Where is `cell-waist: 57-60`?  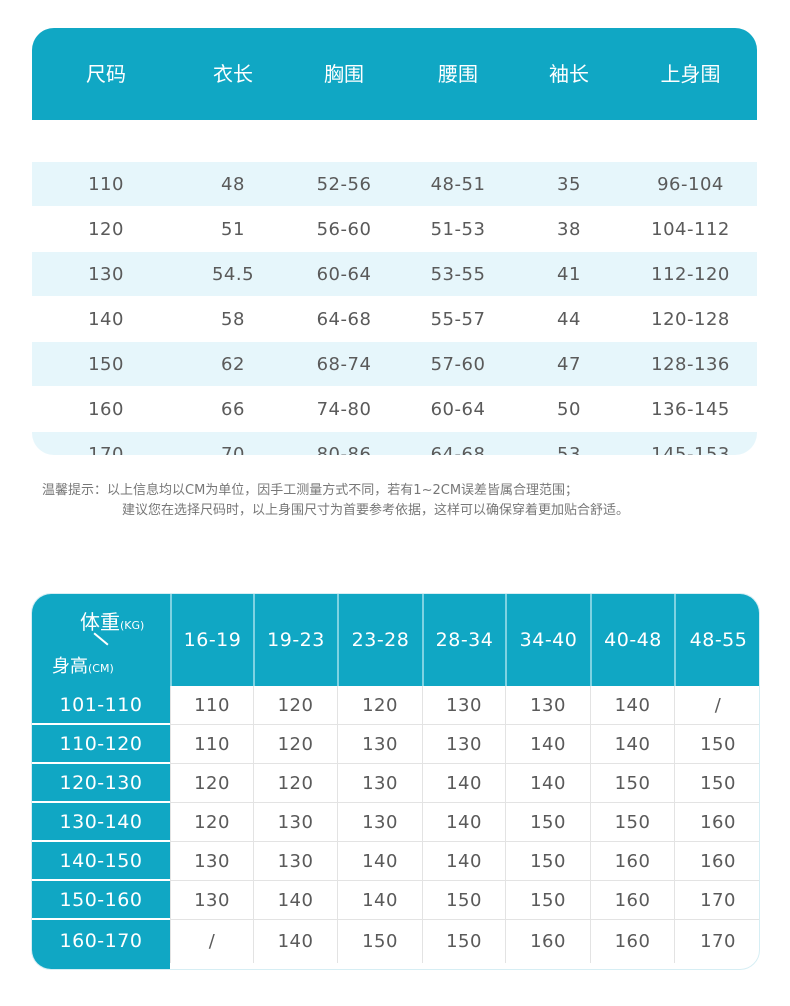 cell-waist: 57-60 is located at coordinates (458, 364).